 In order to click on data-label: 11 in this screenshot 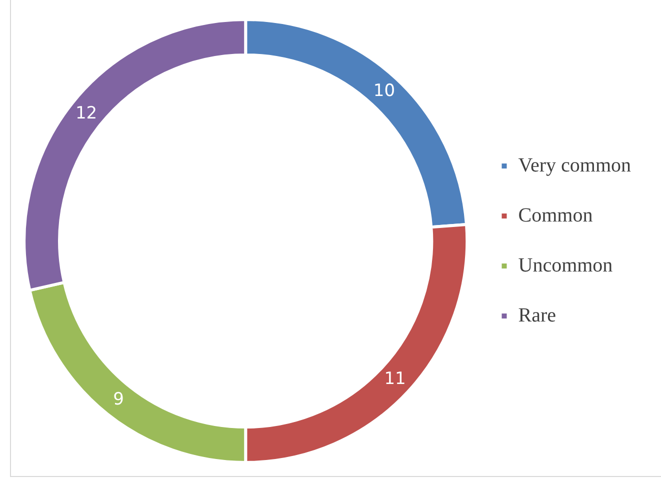, I will do `click(395, 379)`.